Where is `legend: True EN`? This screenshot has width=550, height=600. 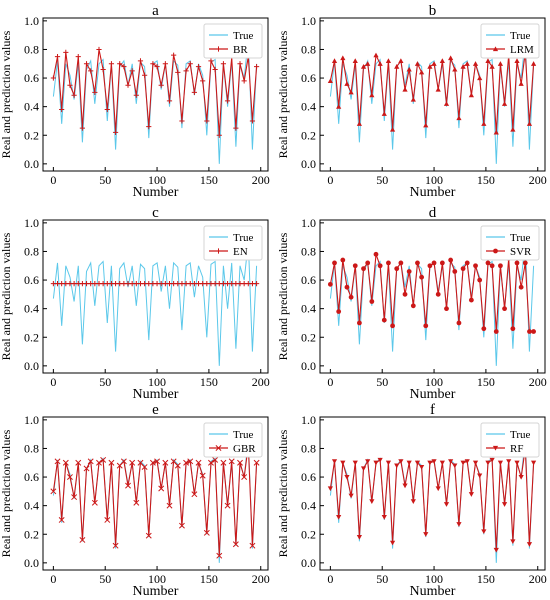
legend: True EN is located at coordinates (233, 243).